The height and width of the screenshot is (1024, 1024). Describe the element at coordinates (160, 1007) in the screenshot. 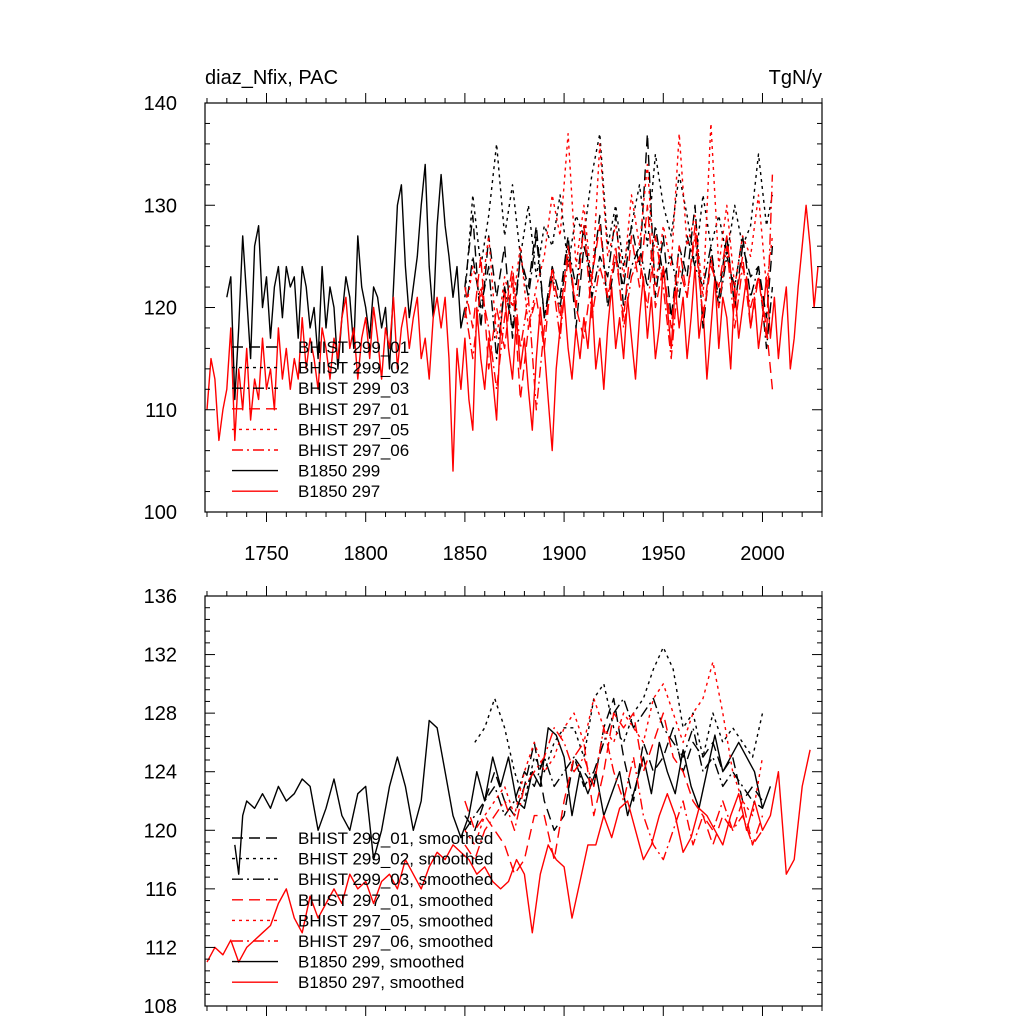

I see `y-tick-label: 108` at that location.